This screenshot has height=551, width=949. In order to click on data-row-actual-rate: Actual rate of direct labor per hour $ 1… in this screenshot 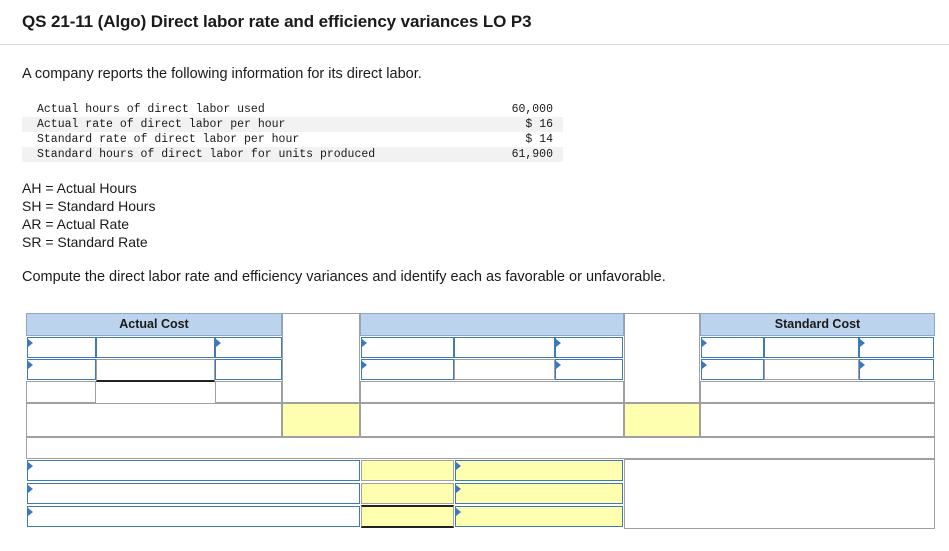, I will do `click(292, 124)`.